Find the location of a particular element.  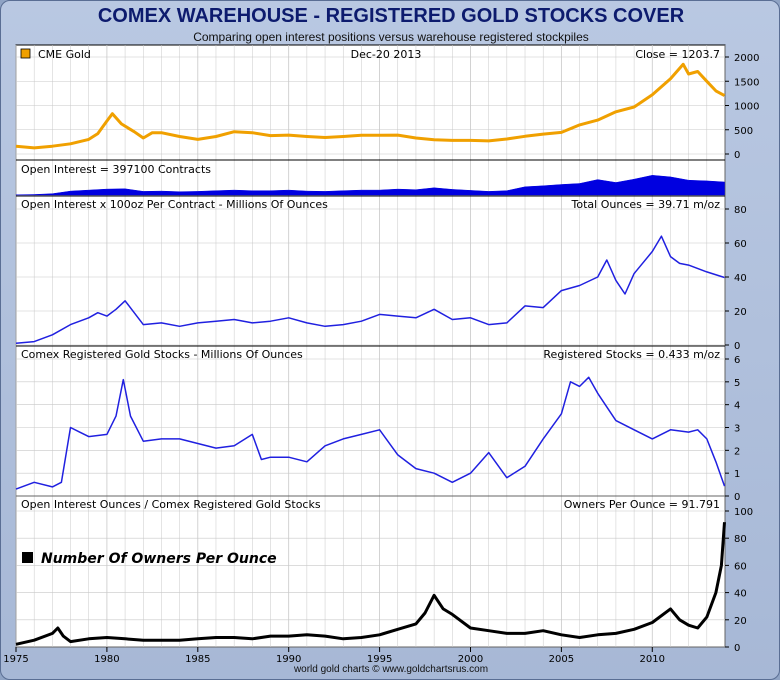

x-tick-label: 1980 is located at coordinates (106, 659).